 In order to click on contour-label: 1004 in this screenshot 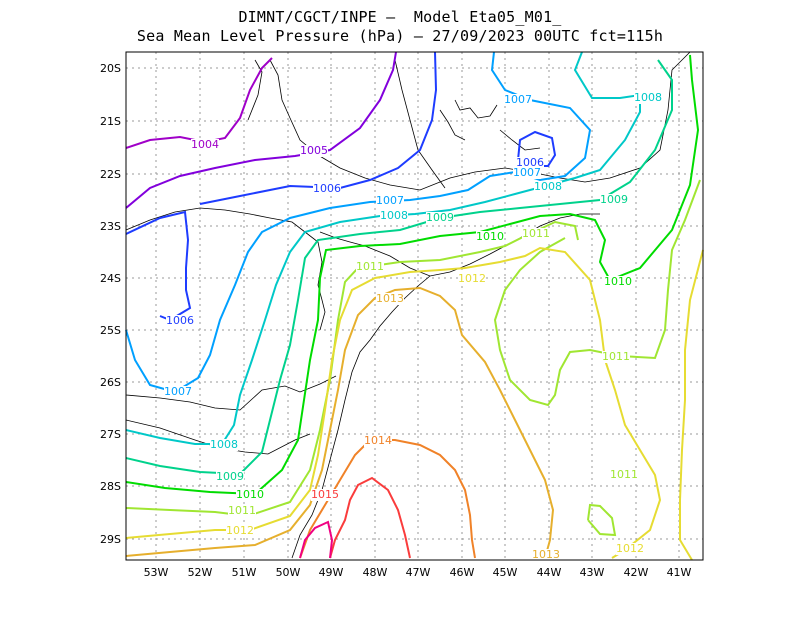, I will do `click(205, 144)`.